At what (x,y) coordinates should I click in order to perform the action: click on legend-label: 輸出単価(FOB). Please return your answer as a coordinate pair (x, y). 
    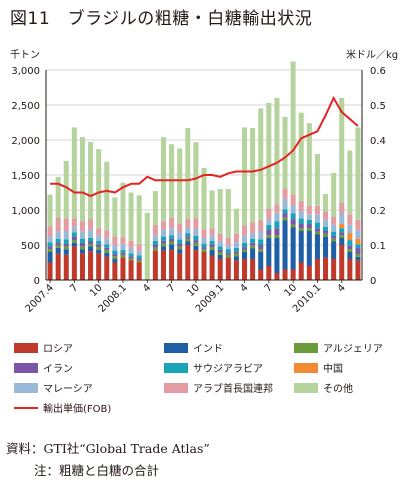
    Looking at the image, I should click on (77, 409).